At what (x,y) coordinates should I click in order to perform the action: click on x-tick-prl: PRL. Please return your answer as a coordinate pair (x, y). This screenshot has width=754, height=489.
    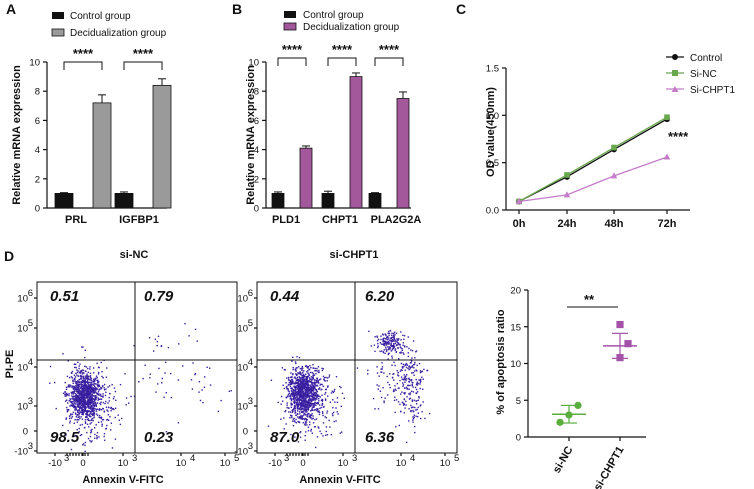
    Looking at the image, I should click on (76, 220).